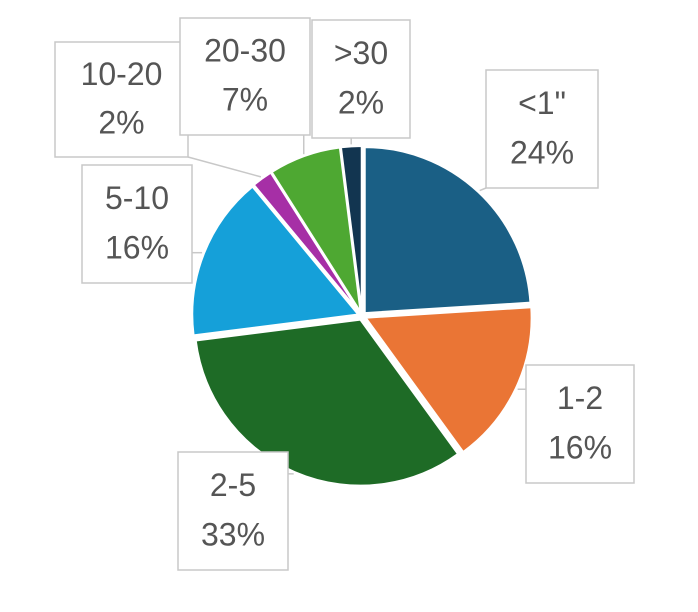  Describe the element at coordinates (233, 534) in the screenshot. I see `slice-label: 33%` at that location.